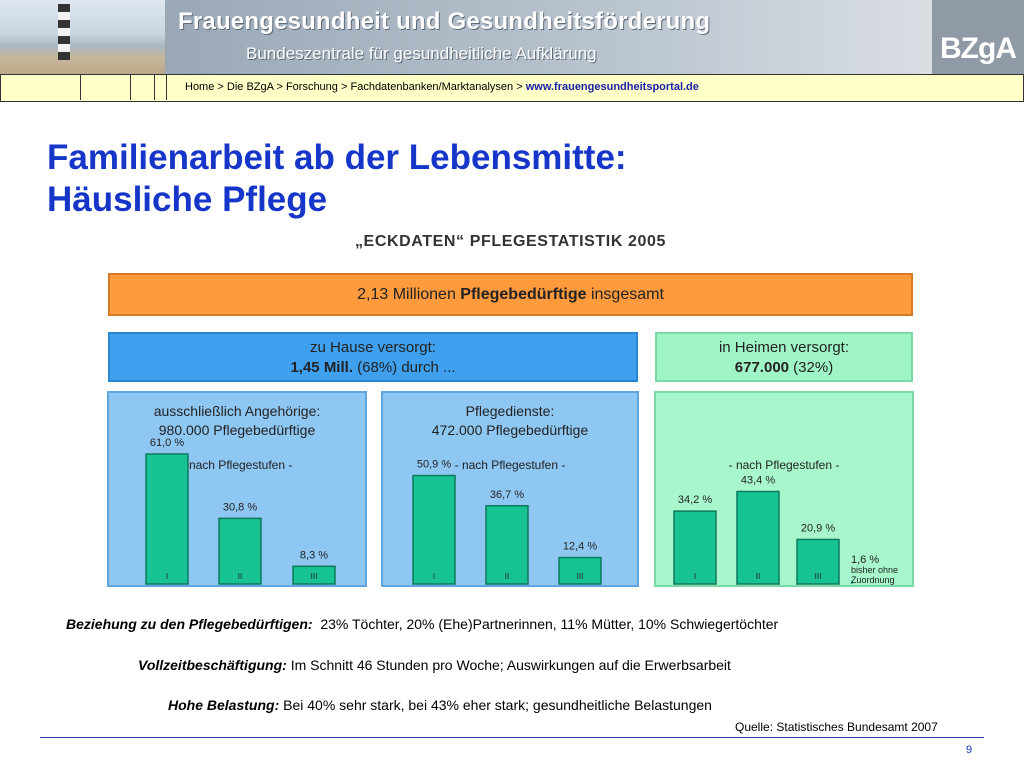  I want to click on page-number: 9, so click(969, 750).